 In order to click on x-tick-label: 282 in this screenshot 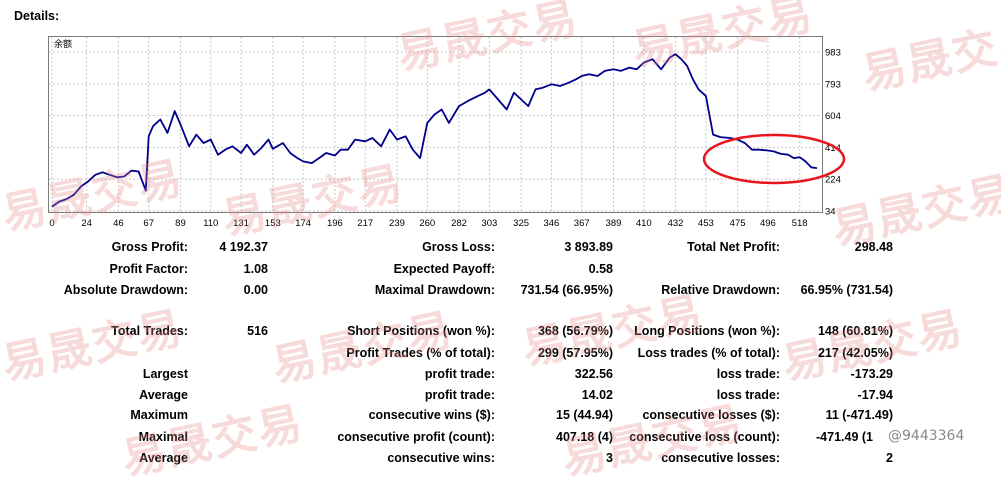, I will do `click(459, 223)`.